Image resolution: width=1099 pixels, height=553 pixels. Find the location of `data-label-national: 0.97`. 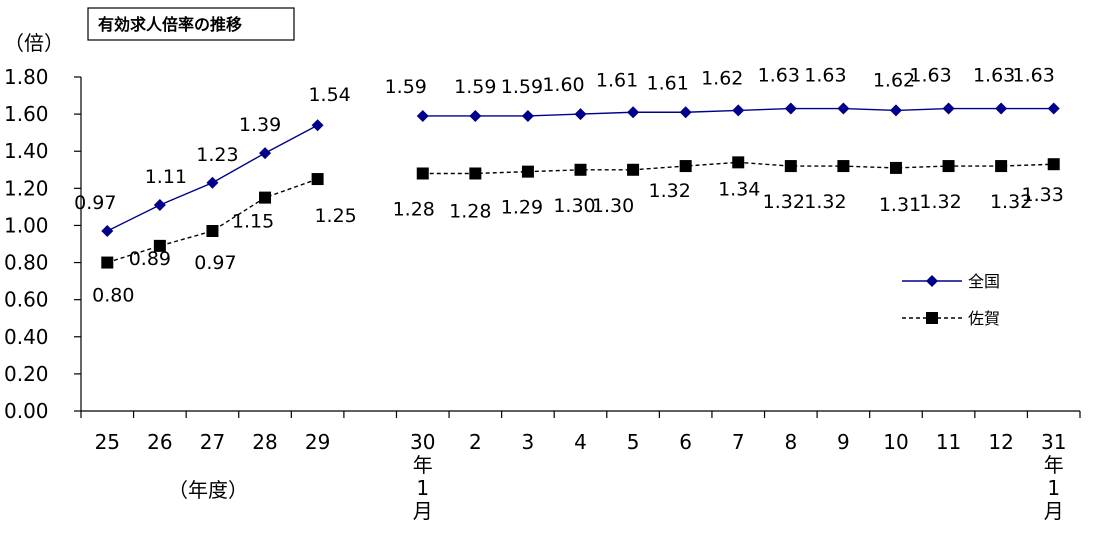

data-label-national: 0.97 is located at coordinates (95, 203).